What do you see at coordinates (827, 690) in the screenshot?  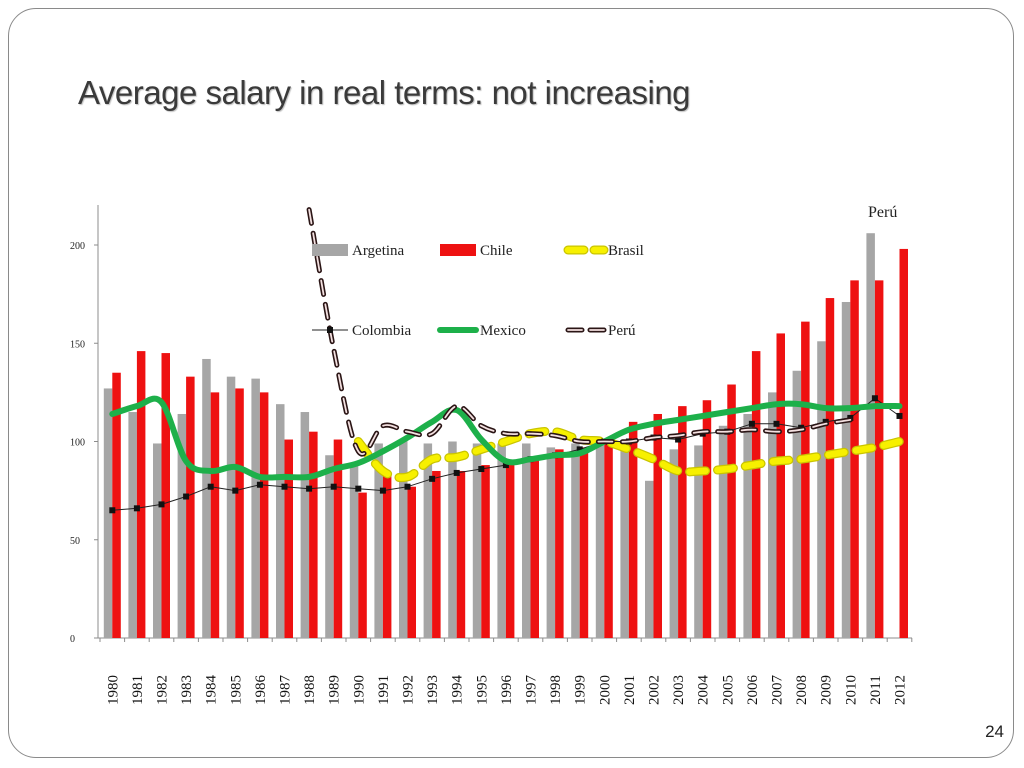 I see `x-tick-label: 2009` at bounding box center [827, 690].